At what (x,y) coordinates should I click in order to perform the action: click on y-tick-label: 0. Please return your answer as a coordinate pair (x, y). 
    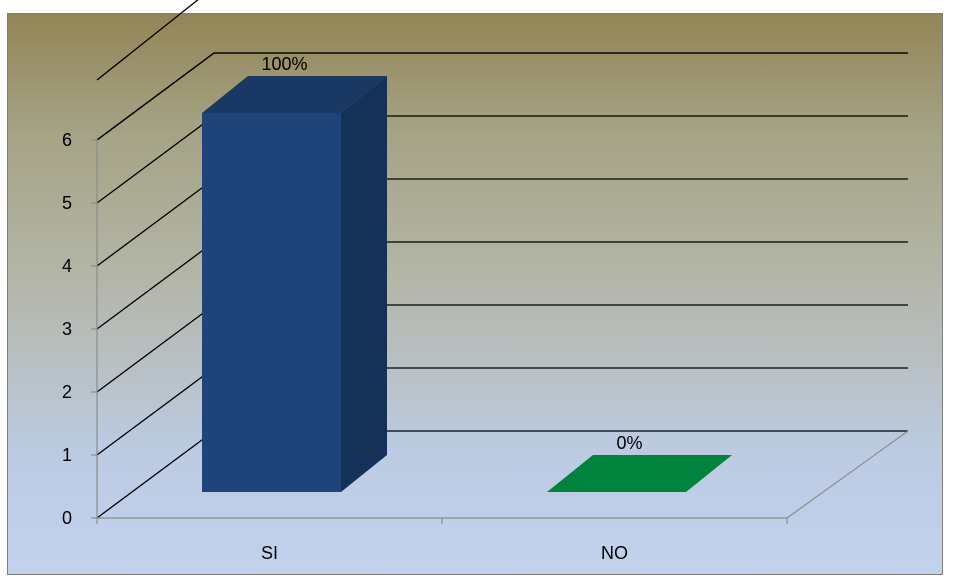
    Looking at the image, I should click on (67, 518).